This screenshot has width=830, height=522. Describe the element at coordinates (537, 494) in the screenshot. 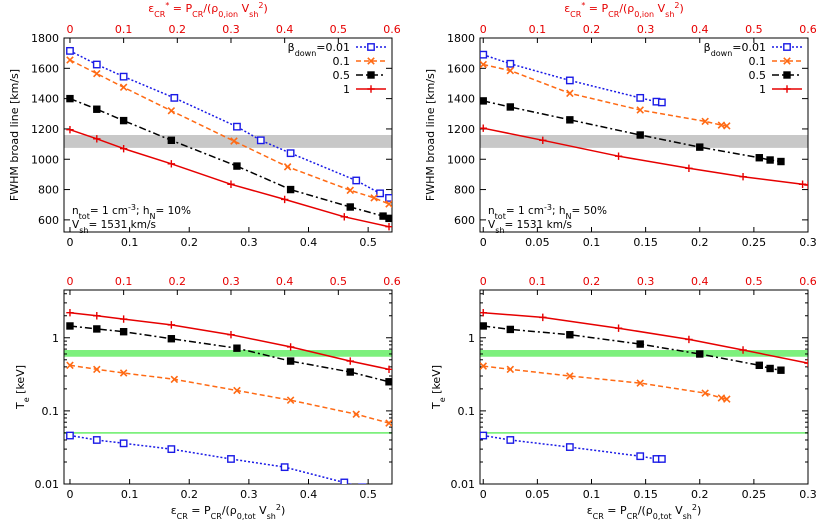

I see `x-tick-label: 0.05` at that location.